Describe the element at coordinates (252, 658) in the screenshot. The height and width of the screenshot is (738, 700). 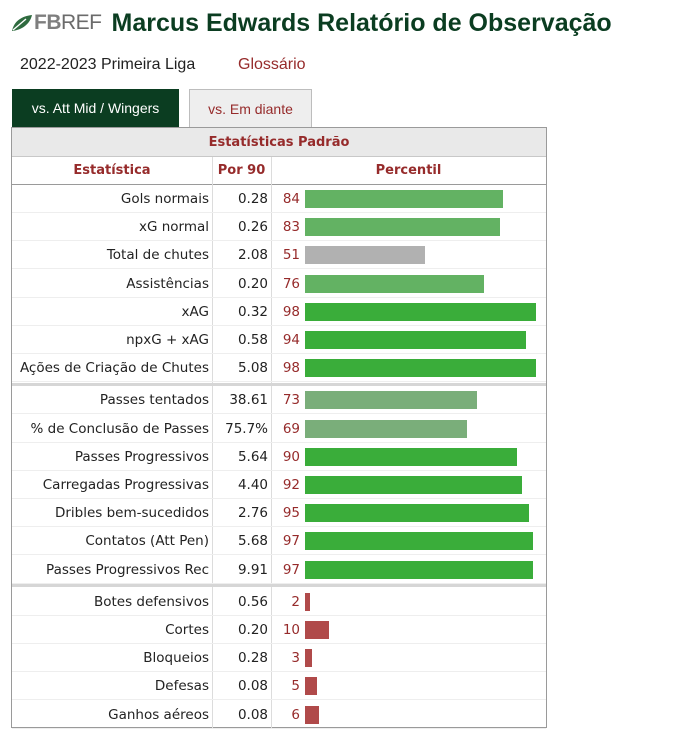
I see `per90-value: 0.28` at that location.